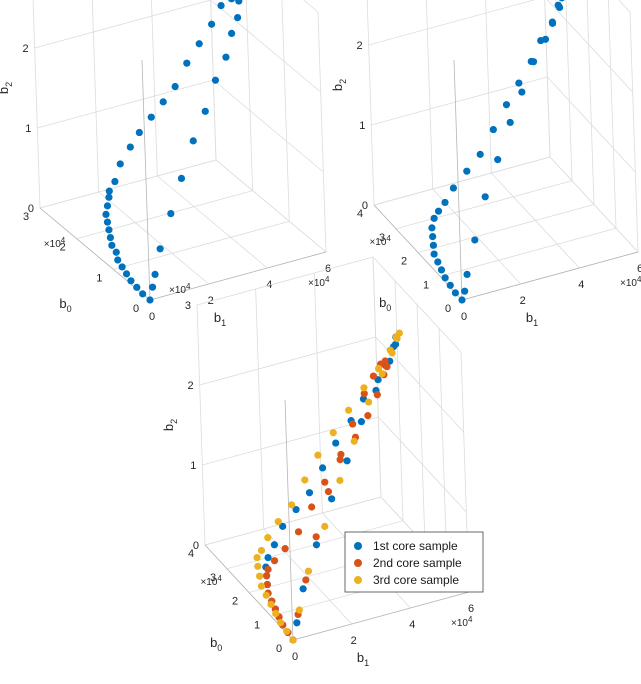 Image resolution: width=641 pixels, height=684 pixels. What do you see at coordinates (381, 616) in the screenshot?
I see `b1-axis-line` at bounding box center [381, 616].